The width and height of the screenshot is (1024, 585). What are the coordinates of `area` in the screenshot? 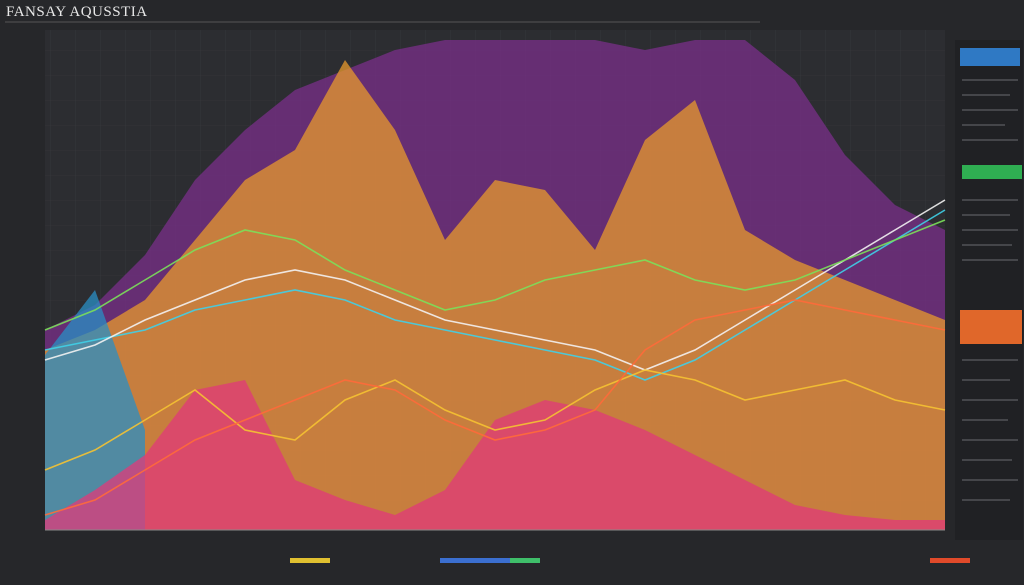 It's located at (95, 410).